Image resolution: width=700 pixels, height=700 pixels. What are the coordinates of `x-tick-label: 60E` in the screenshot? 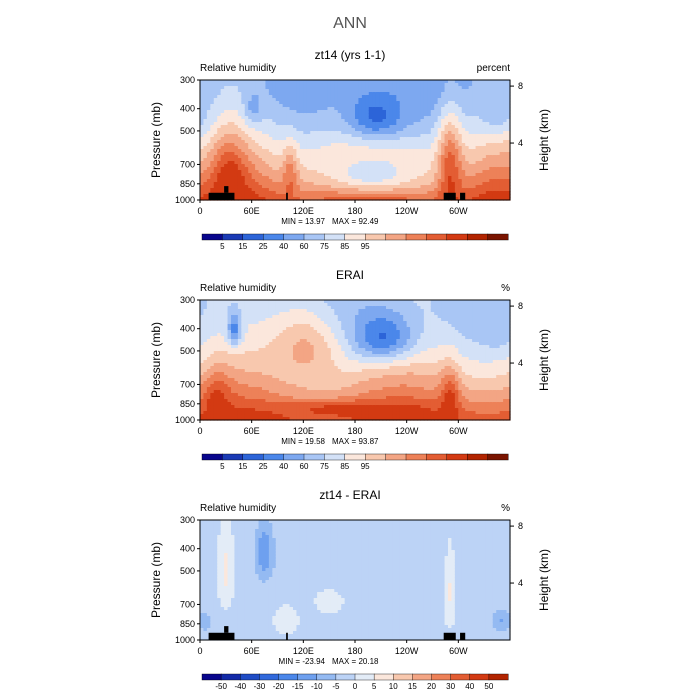 It's located at (252, 211).